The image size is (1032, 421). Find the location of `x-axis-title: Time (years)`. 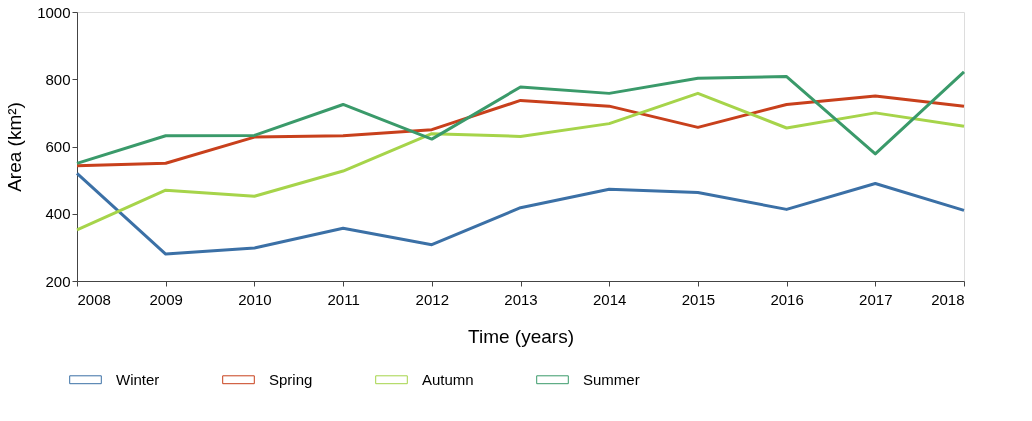

x-axis-title: Time (years) is located at coordinates (521, 336).